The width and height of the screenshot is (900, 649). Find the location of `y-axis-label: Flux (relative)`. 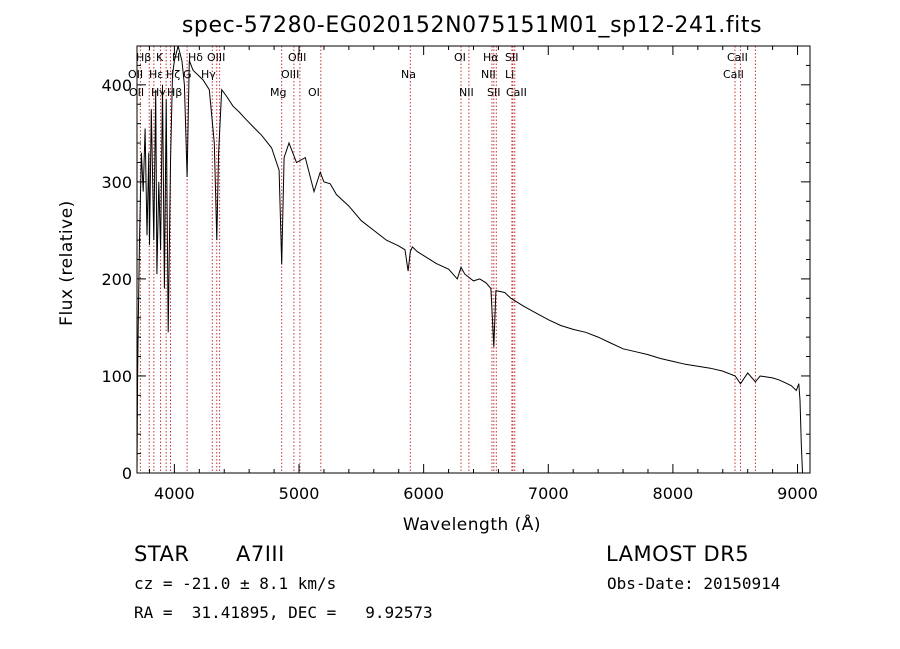

y-axis-label: Flux (relative) is located at coordinates (67, 263).